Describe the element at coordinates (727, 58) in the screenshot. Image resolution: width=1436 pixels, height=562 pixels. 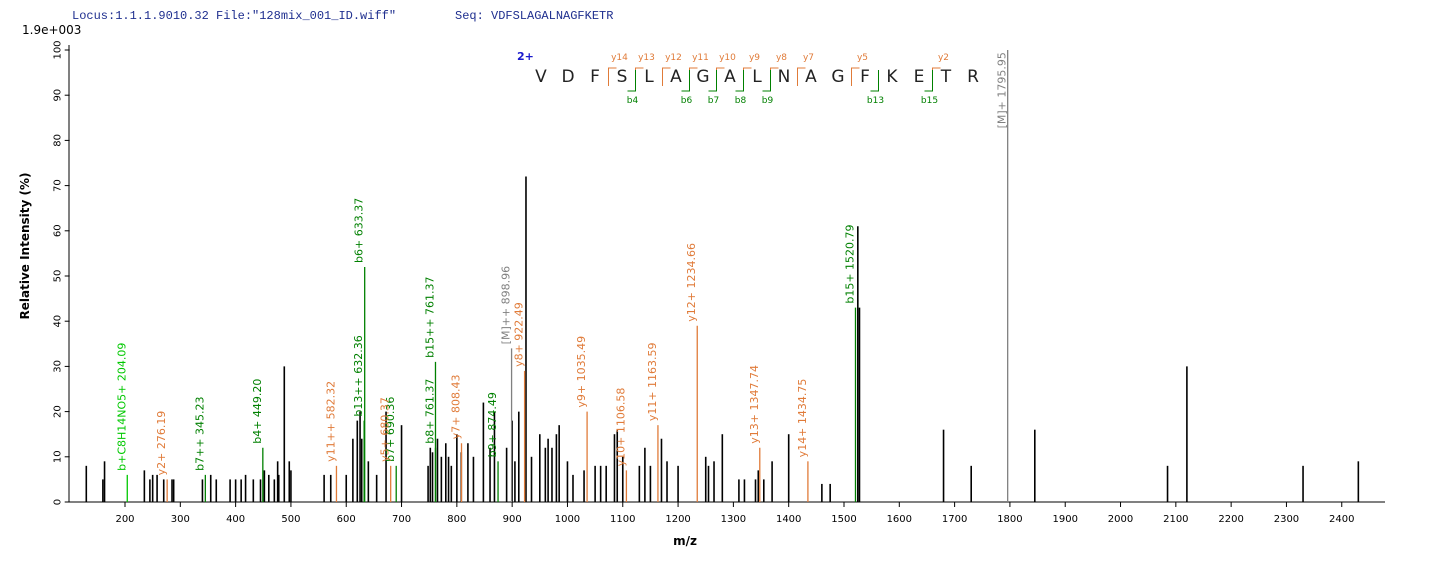
I see `y-ion-label: y10` at that location.